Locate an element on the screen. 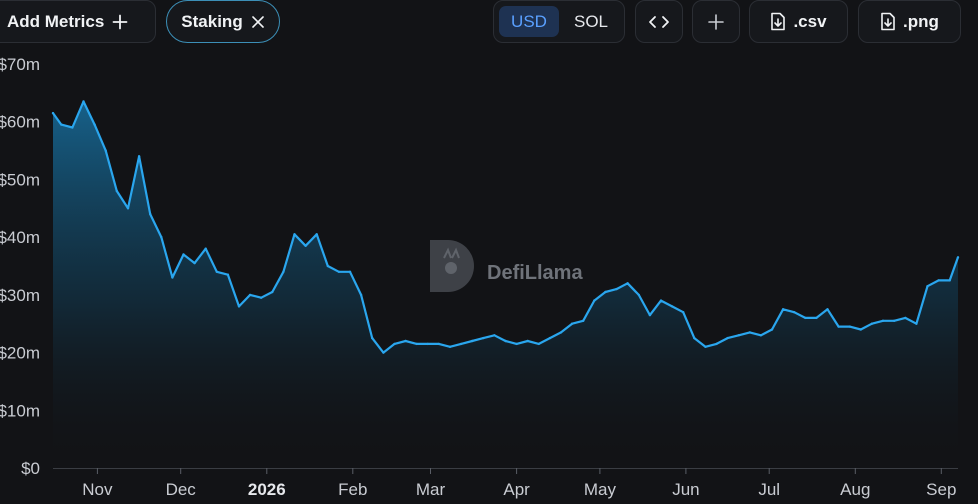 This screenshot has height=504, width=978. metric-chip-label: Staking is located at coordinates (212, 21).